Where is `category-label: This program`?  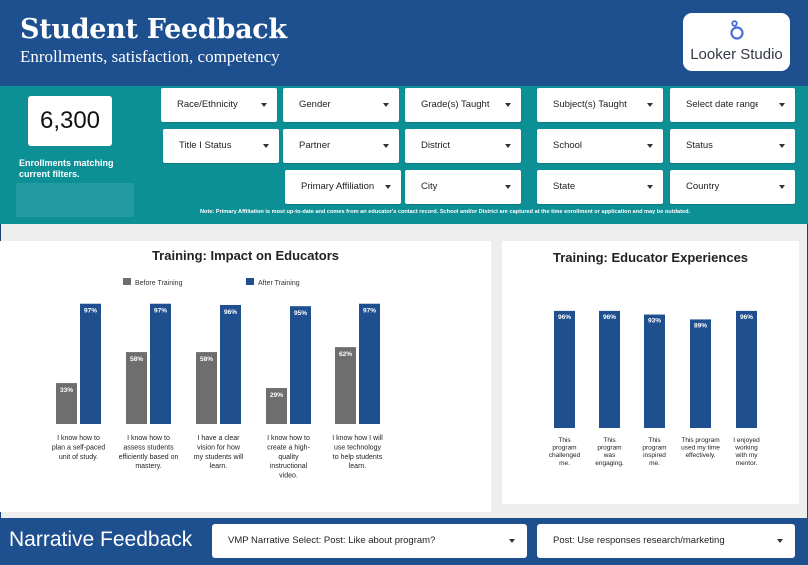 category-label: This program is located at coordinates (700, 440).